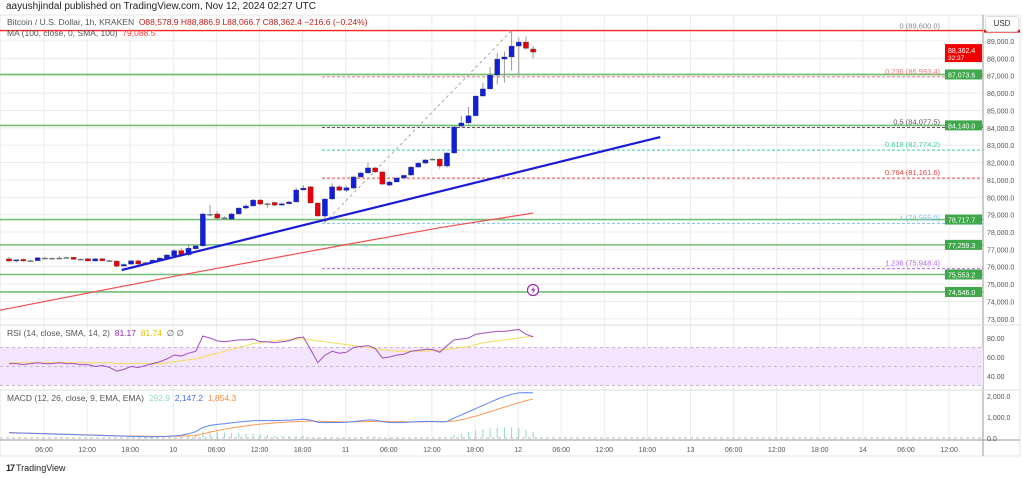  I want to click on time-tick-label: 14, so click(863, 450).